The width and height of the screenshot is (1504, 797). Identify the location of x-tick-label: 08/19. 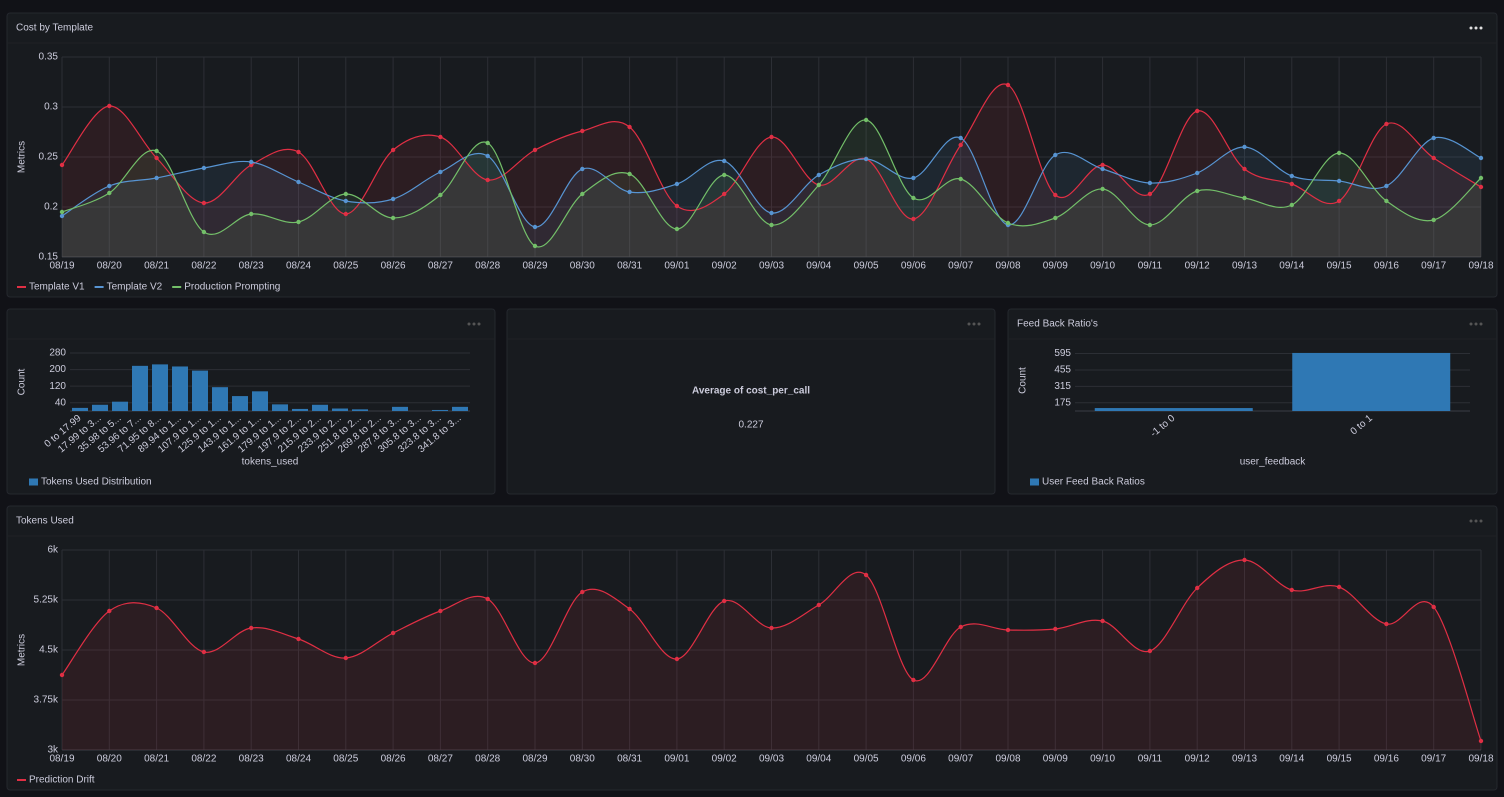
(61, 759).